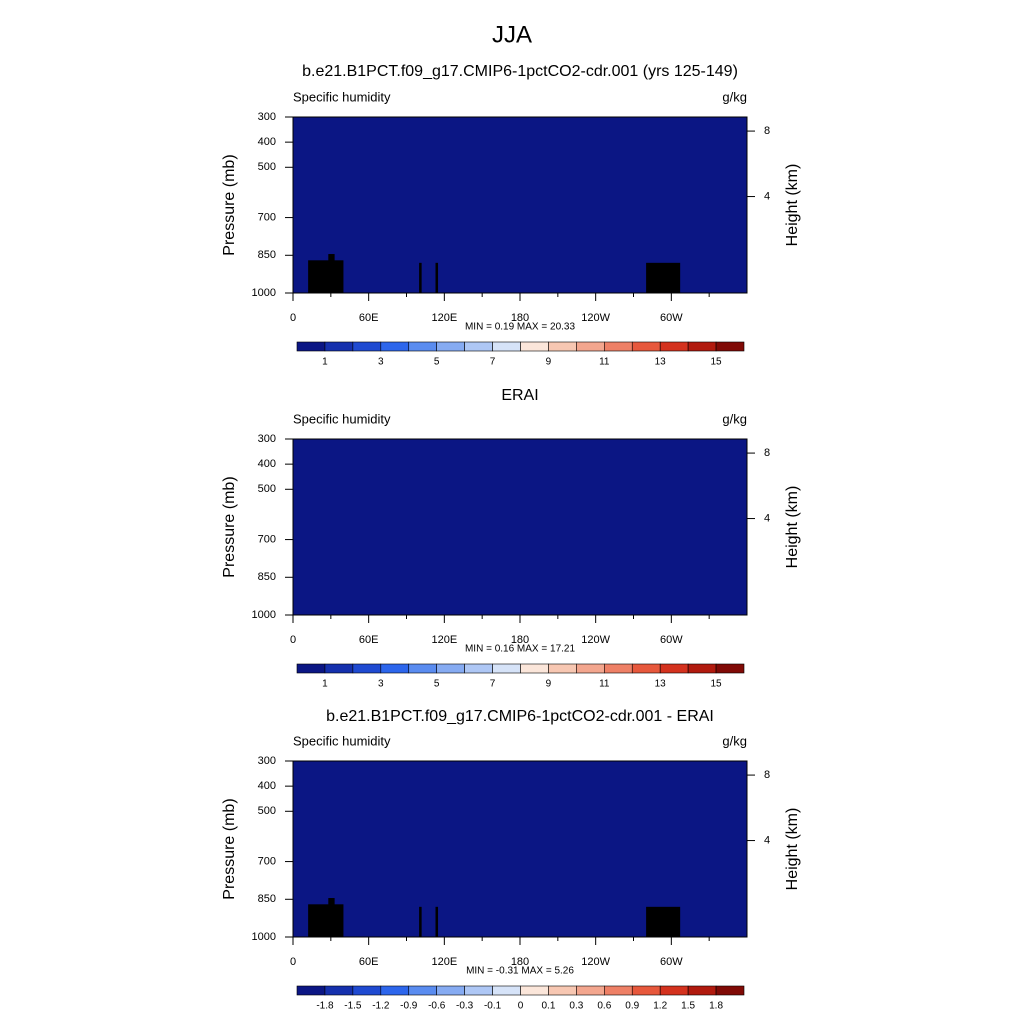  What do you see at coordinates (325, 1006) in the screenshot?
I see `colorbar-label: -1.8` at bounding box center [325, 1006].